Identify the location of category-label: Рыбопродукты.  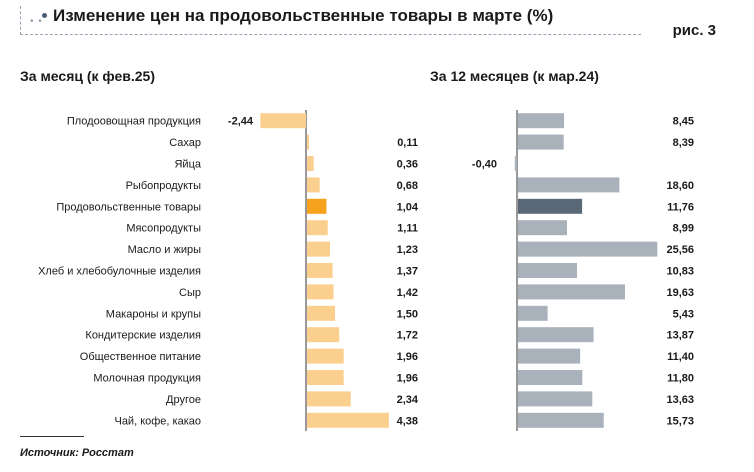
(164, 186).